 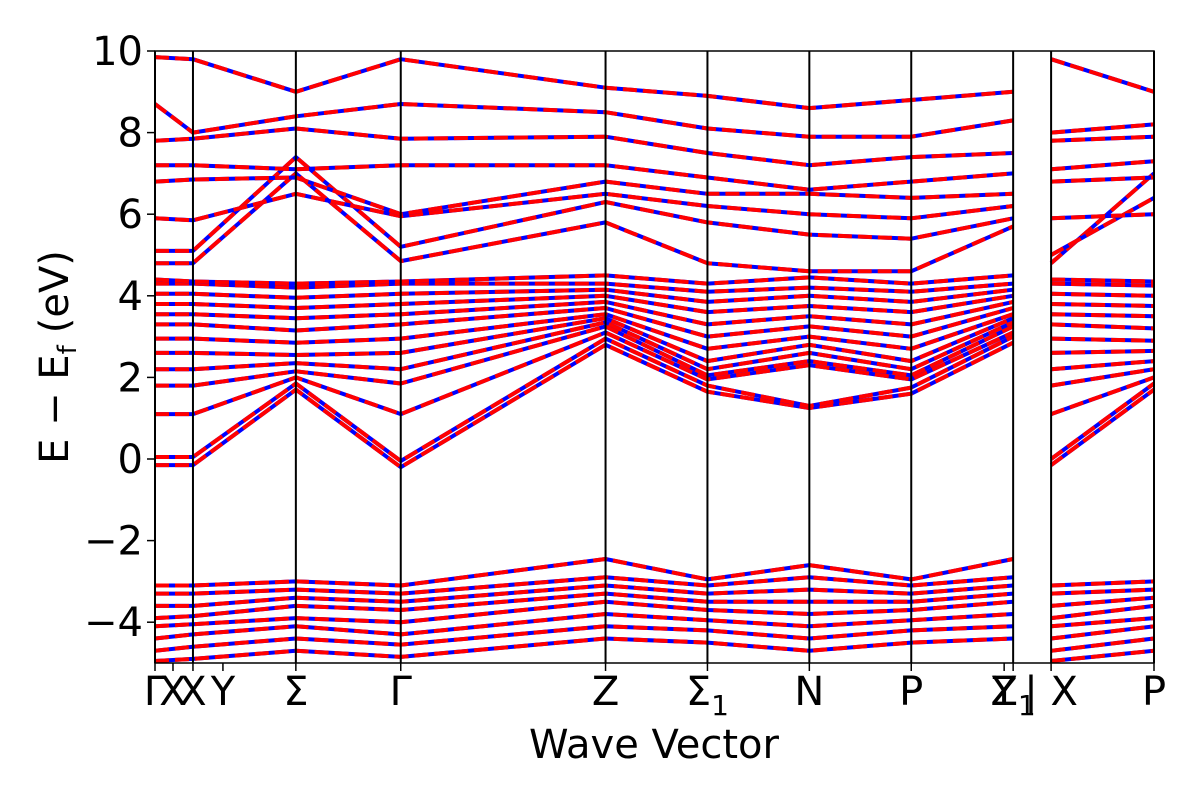 What do you see at coordinates (605, 692) in the screenshot?
I see `x-tick-label-6: Z` at bounding box center [605, 692].